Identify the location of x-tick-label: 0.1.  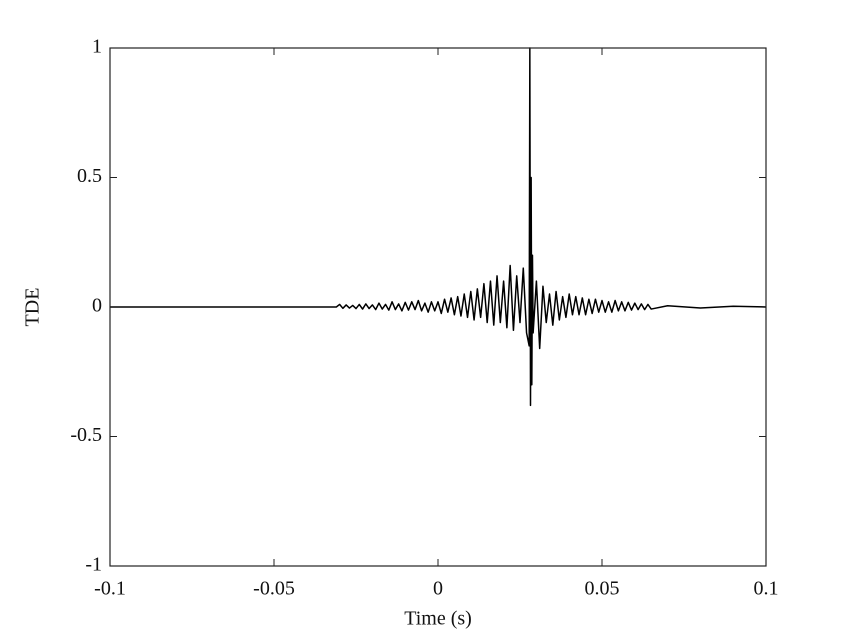
(766, 589).